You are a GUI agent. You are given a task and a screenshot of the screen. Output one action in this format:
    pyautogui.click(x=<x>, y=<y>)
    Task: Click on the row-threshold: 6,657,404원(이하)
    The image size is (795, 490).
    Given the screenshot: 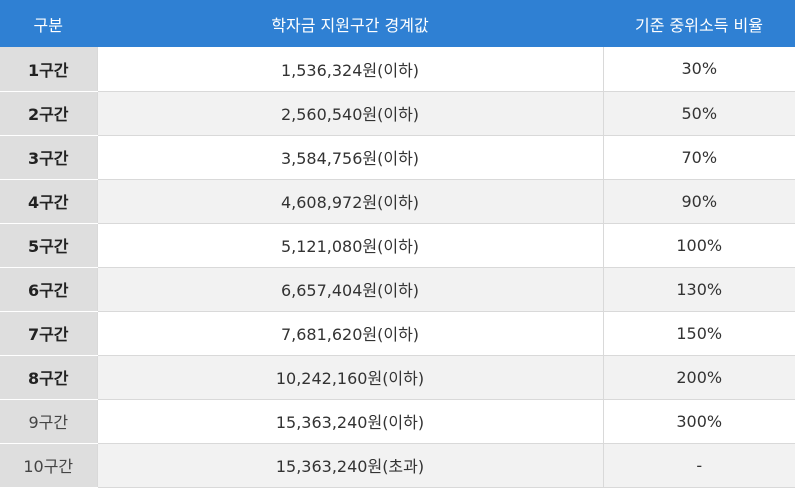 What is the action you would take?
    pyautogui.click(x=350, y=289)
    